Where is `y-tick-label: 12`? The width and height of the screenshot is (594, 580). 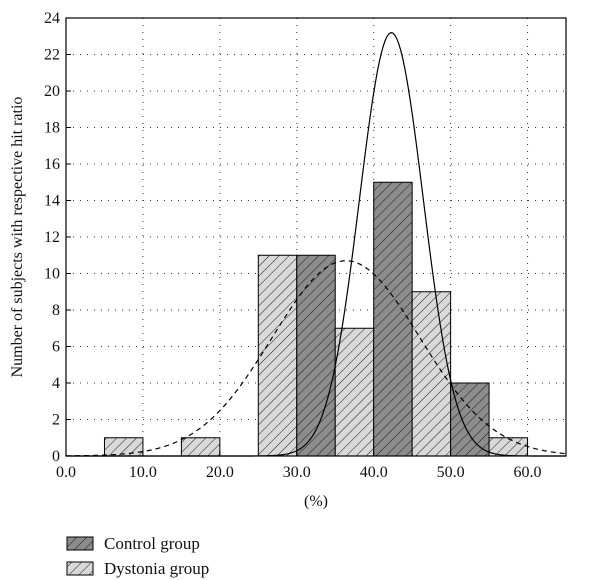 y-tick-label: 12 is located at coordinates (52, 237).